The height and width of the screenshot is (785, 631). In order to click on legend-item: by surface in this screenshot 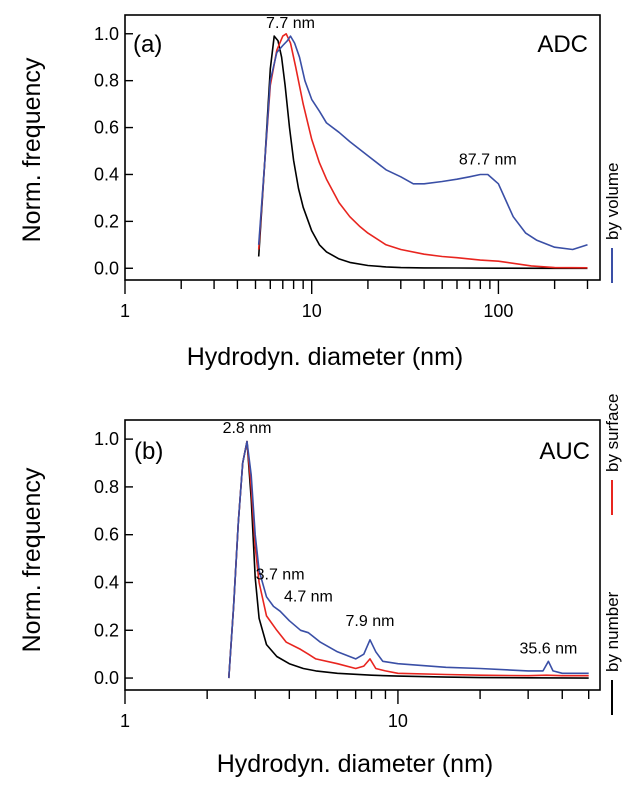, I will do `click(612, 454)`.